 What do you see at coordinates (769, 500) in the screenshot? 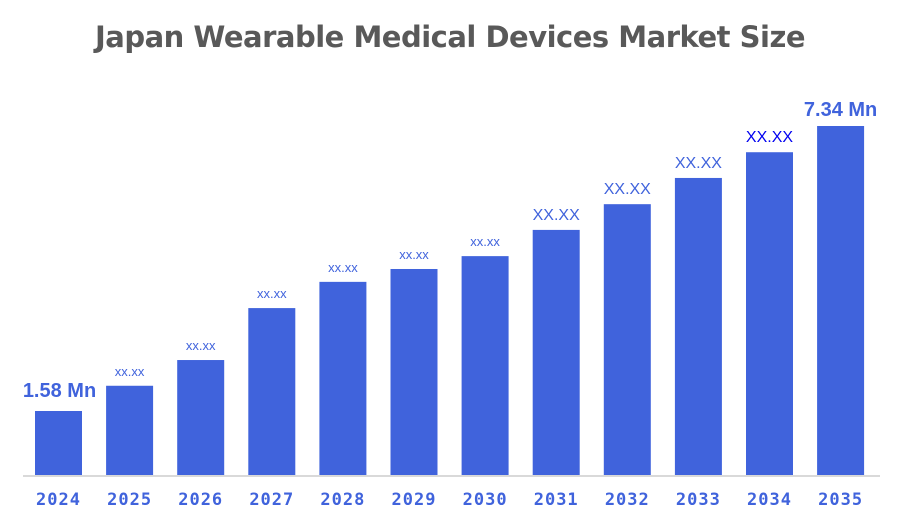
I see `x-tick-label: 2034` at bounding box center [769, 500].